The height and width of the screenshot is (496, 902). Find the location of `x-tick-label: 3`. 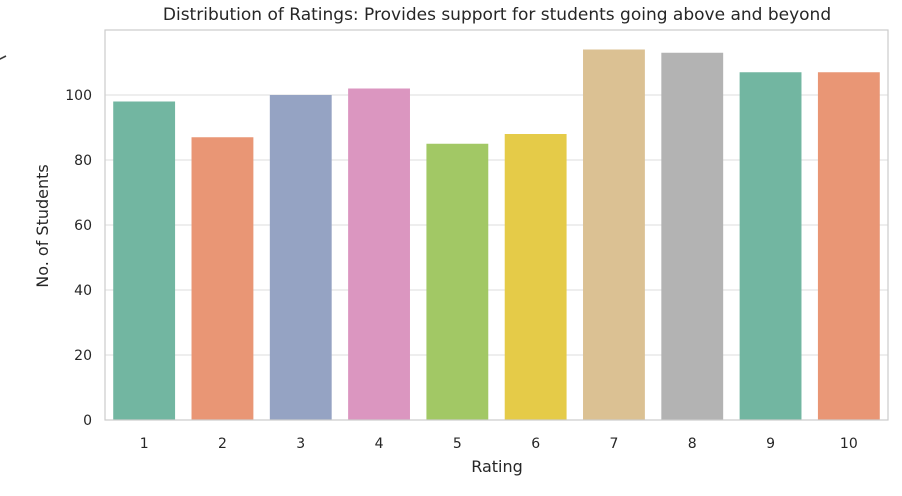

x-tick-label: 3 is located at coordinates (300, 444).